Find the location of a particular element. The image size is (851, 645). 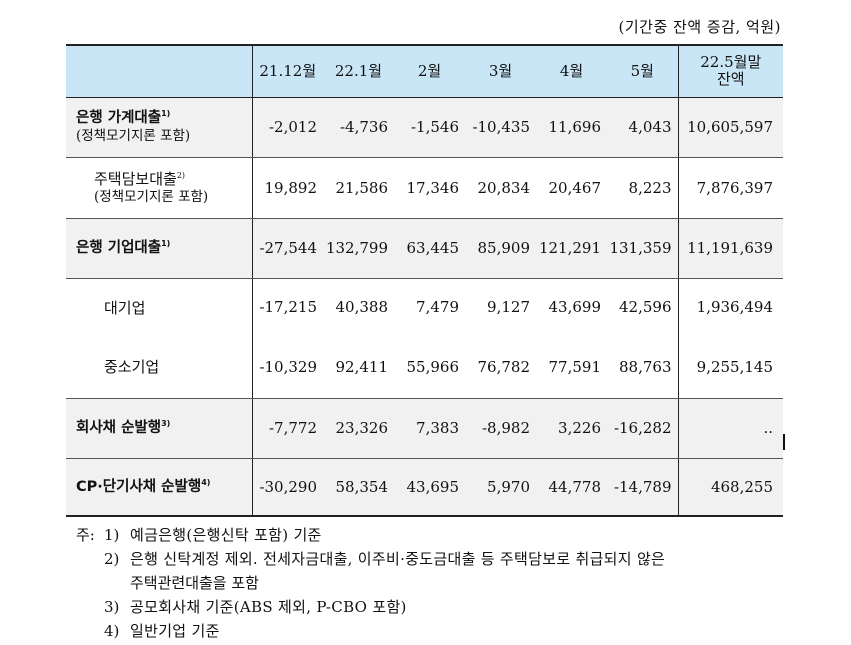

row-label-corporate: 은행 기업대출1) is located at coordinates (159, 248).